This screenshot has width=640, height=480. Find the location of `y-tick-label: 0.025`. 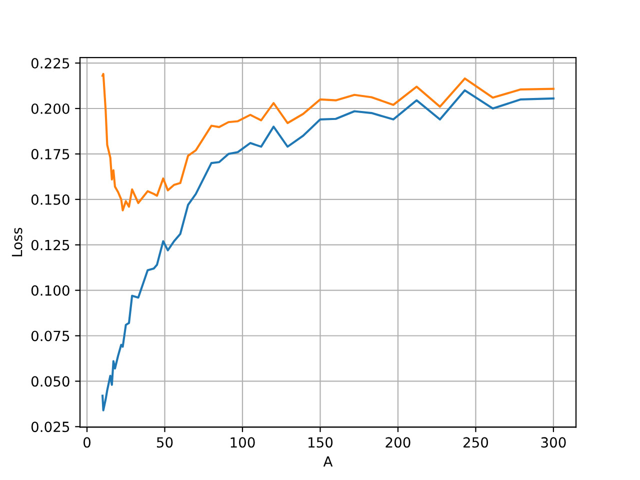

y-tick-label: 0.025 is located at coordinates (50, 427).